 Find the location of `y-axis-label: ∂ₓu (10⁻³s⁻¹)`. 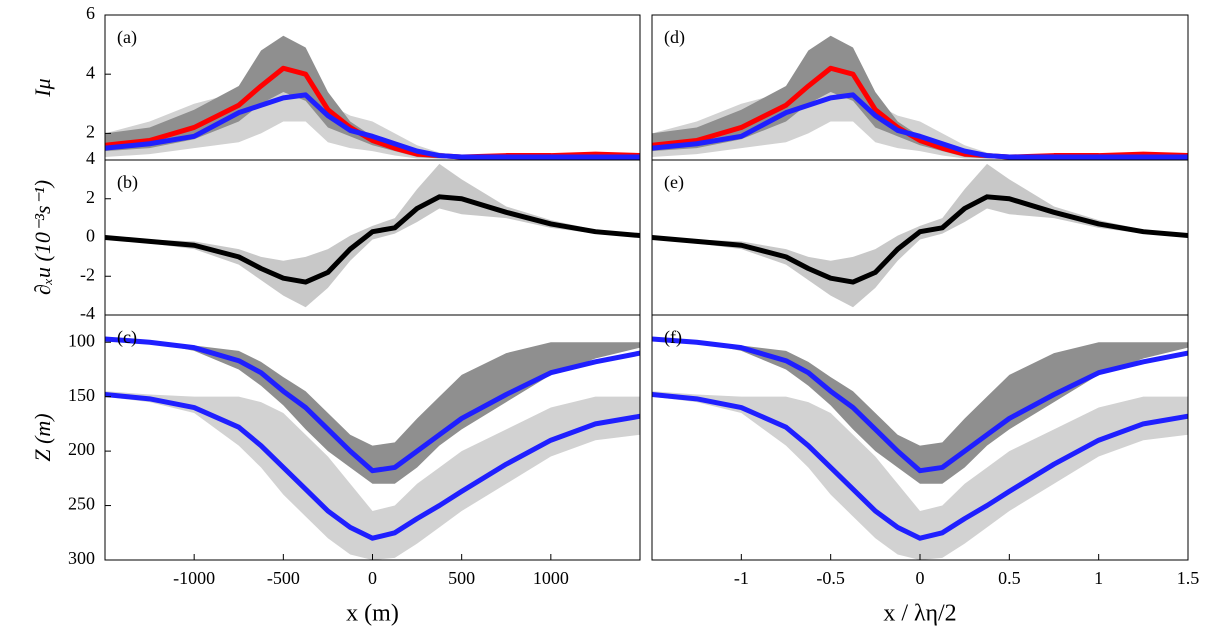

y-axis-label: ∂ₓu (10⁻³s⁻¹) is located at coordinates (42, 237).